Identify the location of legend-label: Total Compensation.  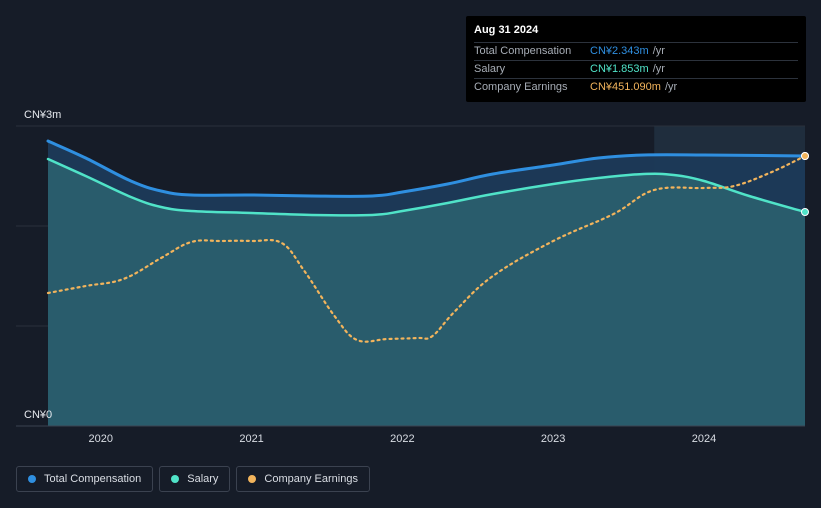
(93, 479).